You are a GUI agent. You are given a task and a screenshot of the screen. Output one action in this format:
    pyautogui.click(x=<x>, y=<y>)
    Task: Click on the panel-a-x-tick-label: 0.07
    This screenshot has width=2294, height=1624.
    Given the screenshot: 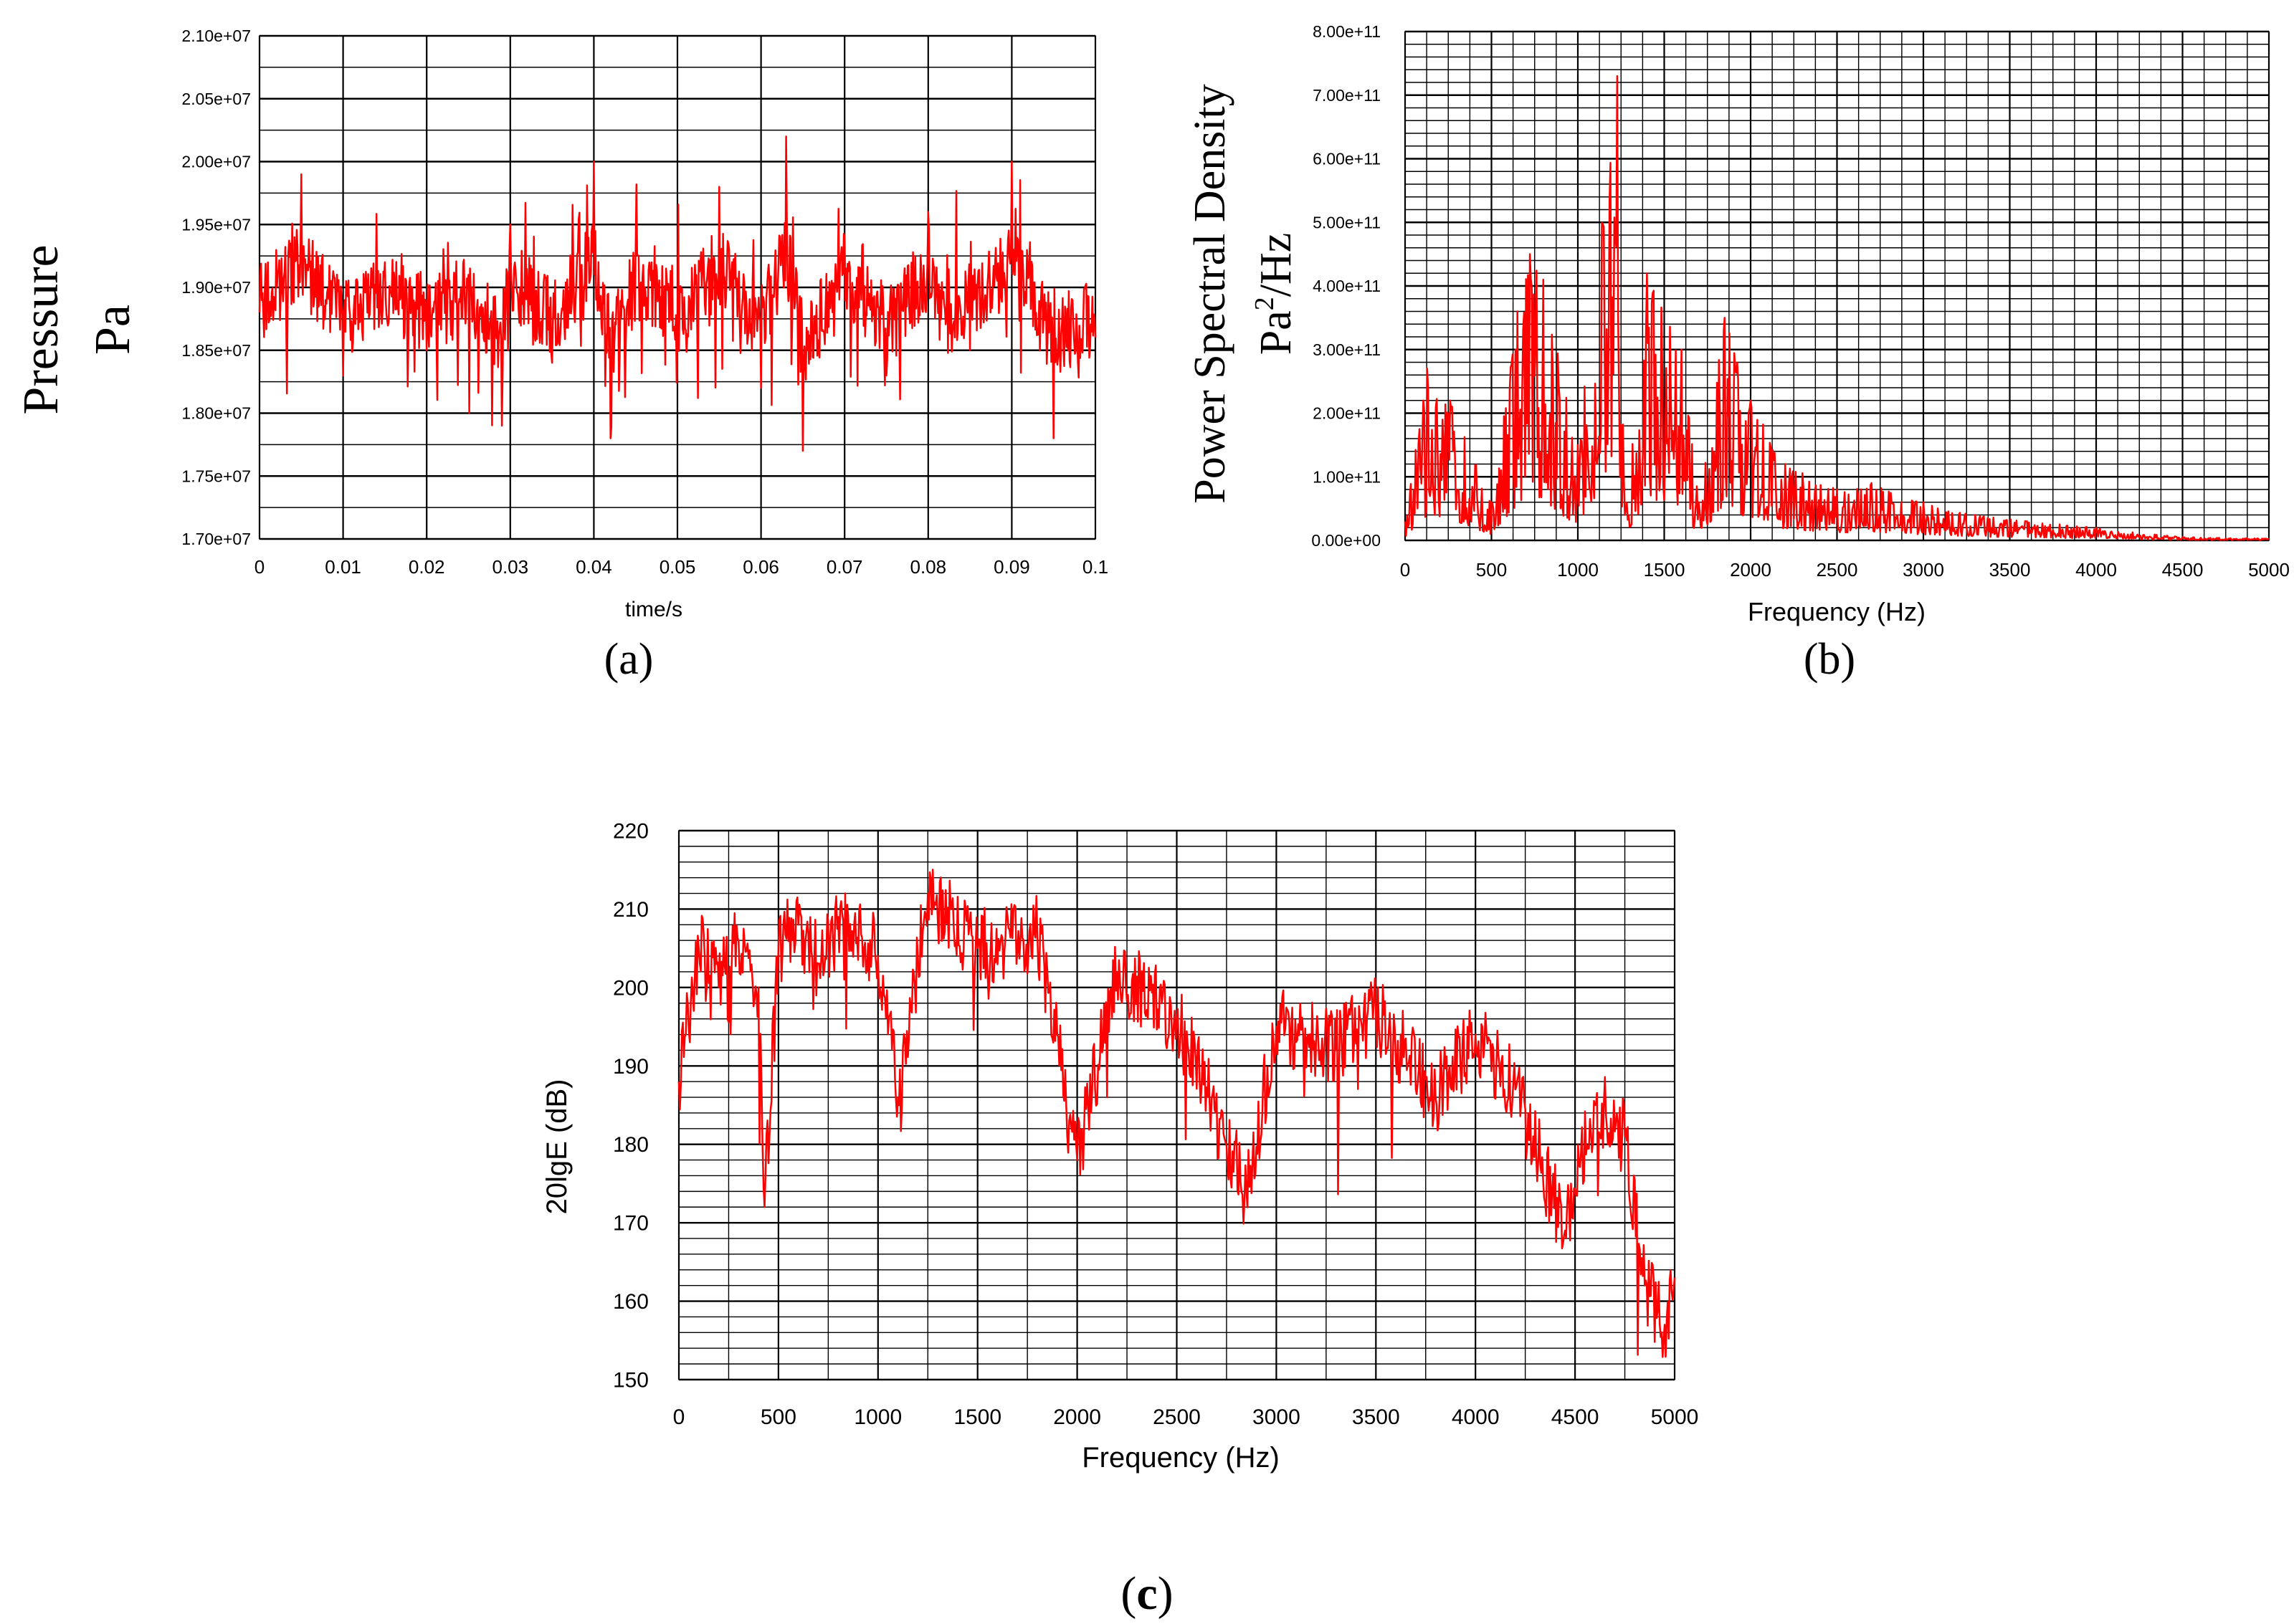 What is the action you would take?
    pyautogui.click(x=845, y=567)
    